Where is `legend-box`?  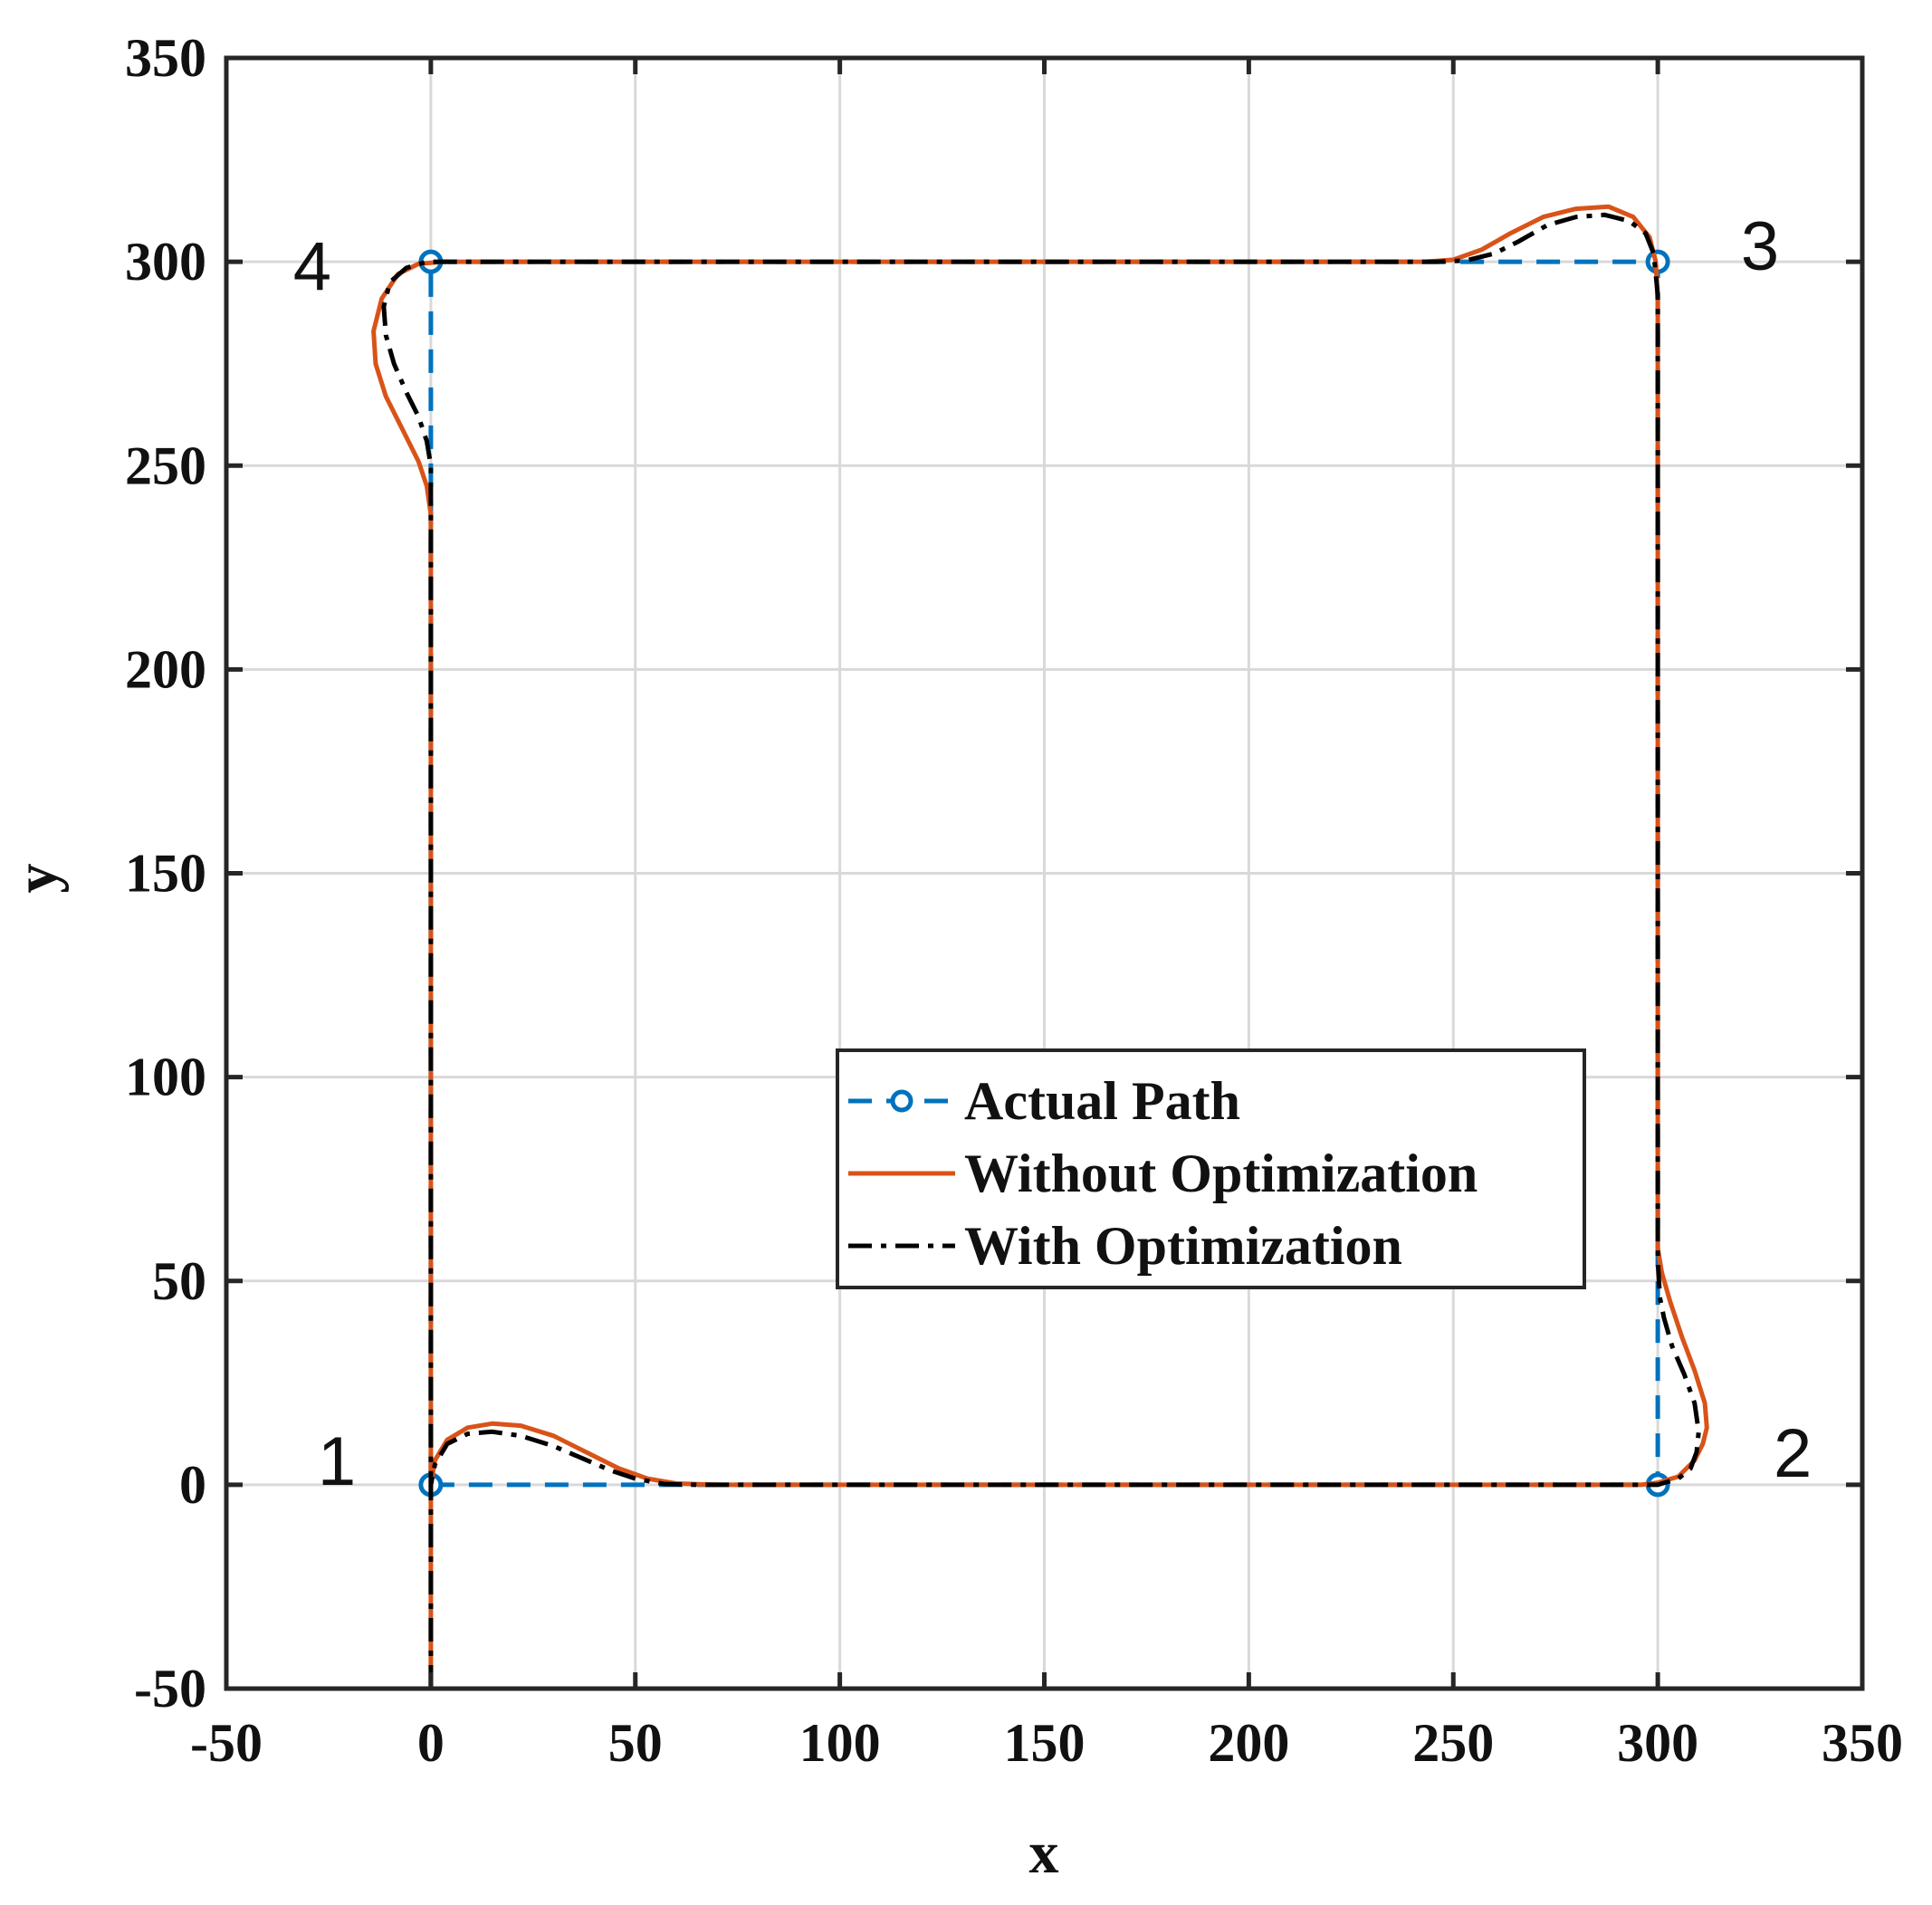
legend-box is located at coordinates (1211, 1168).